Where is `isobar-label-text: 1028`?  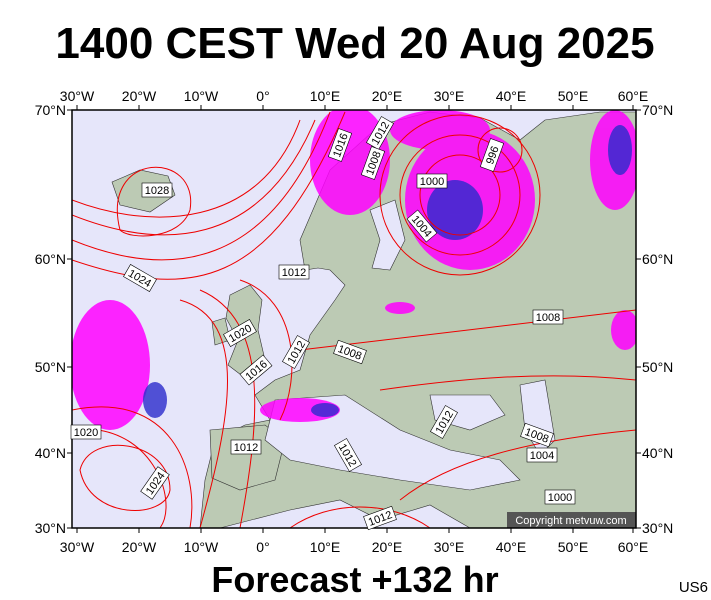 isobar-label-text: 1028 is located at coordinates (157, 191).